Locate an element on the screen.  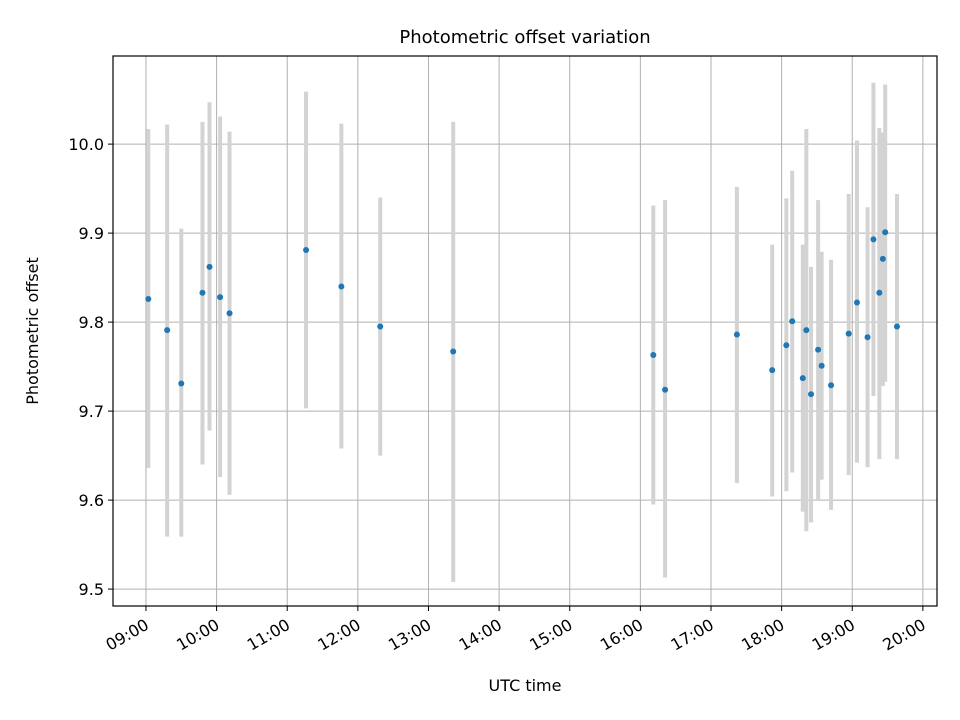
y-tick-label: 10.0 is located at coordinates (86, 144).